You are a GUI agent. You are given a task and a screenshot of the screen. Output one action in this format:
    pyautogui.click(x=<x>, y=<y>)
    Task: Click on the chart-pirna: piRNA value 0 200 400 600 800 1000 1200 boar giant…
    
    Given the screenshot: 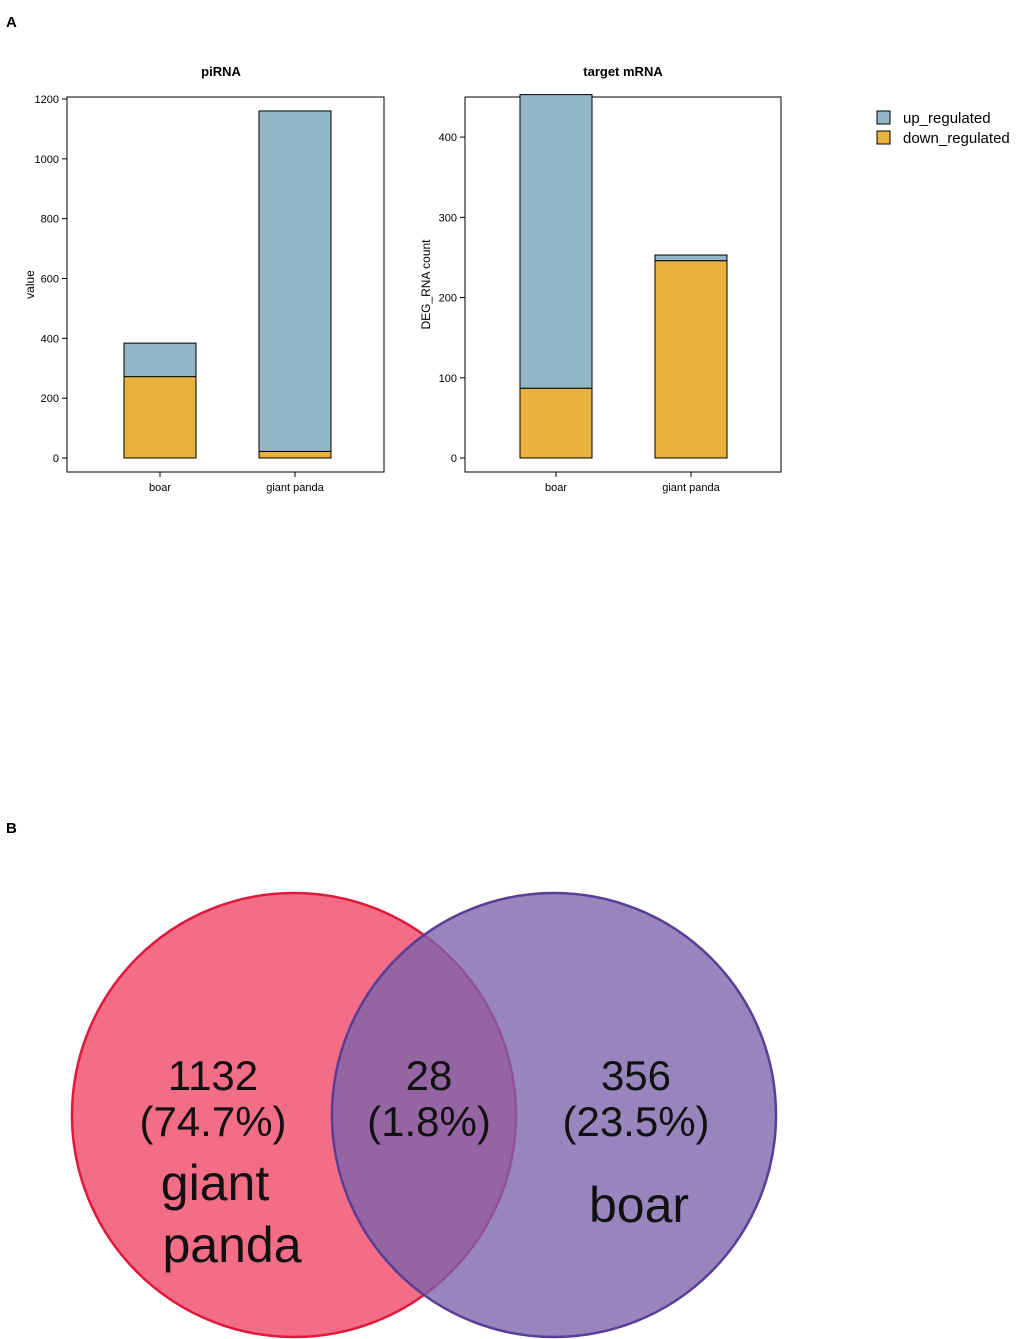 What is the action you would take?
    pyautogui.click(x=204, y=279)
    